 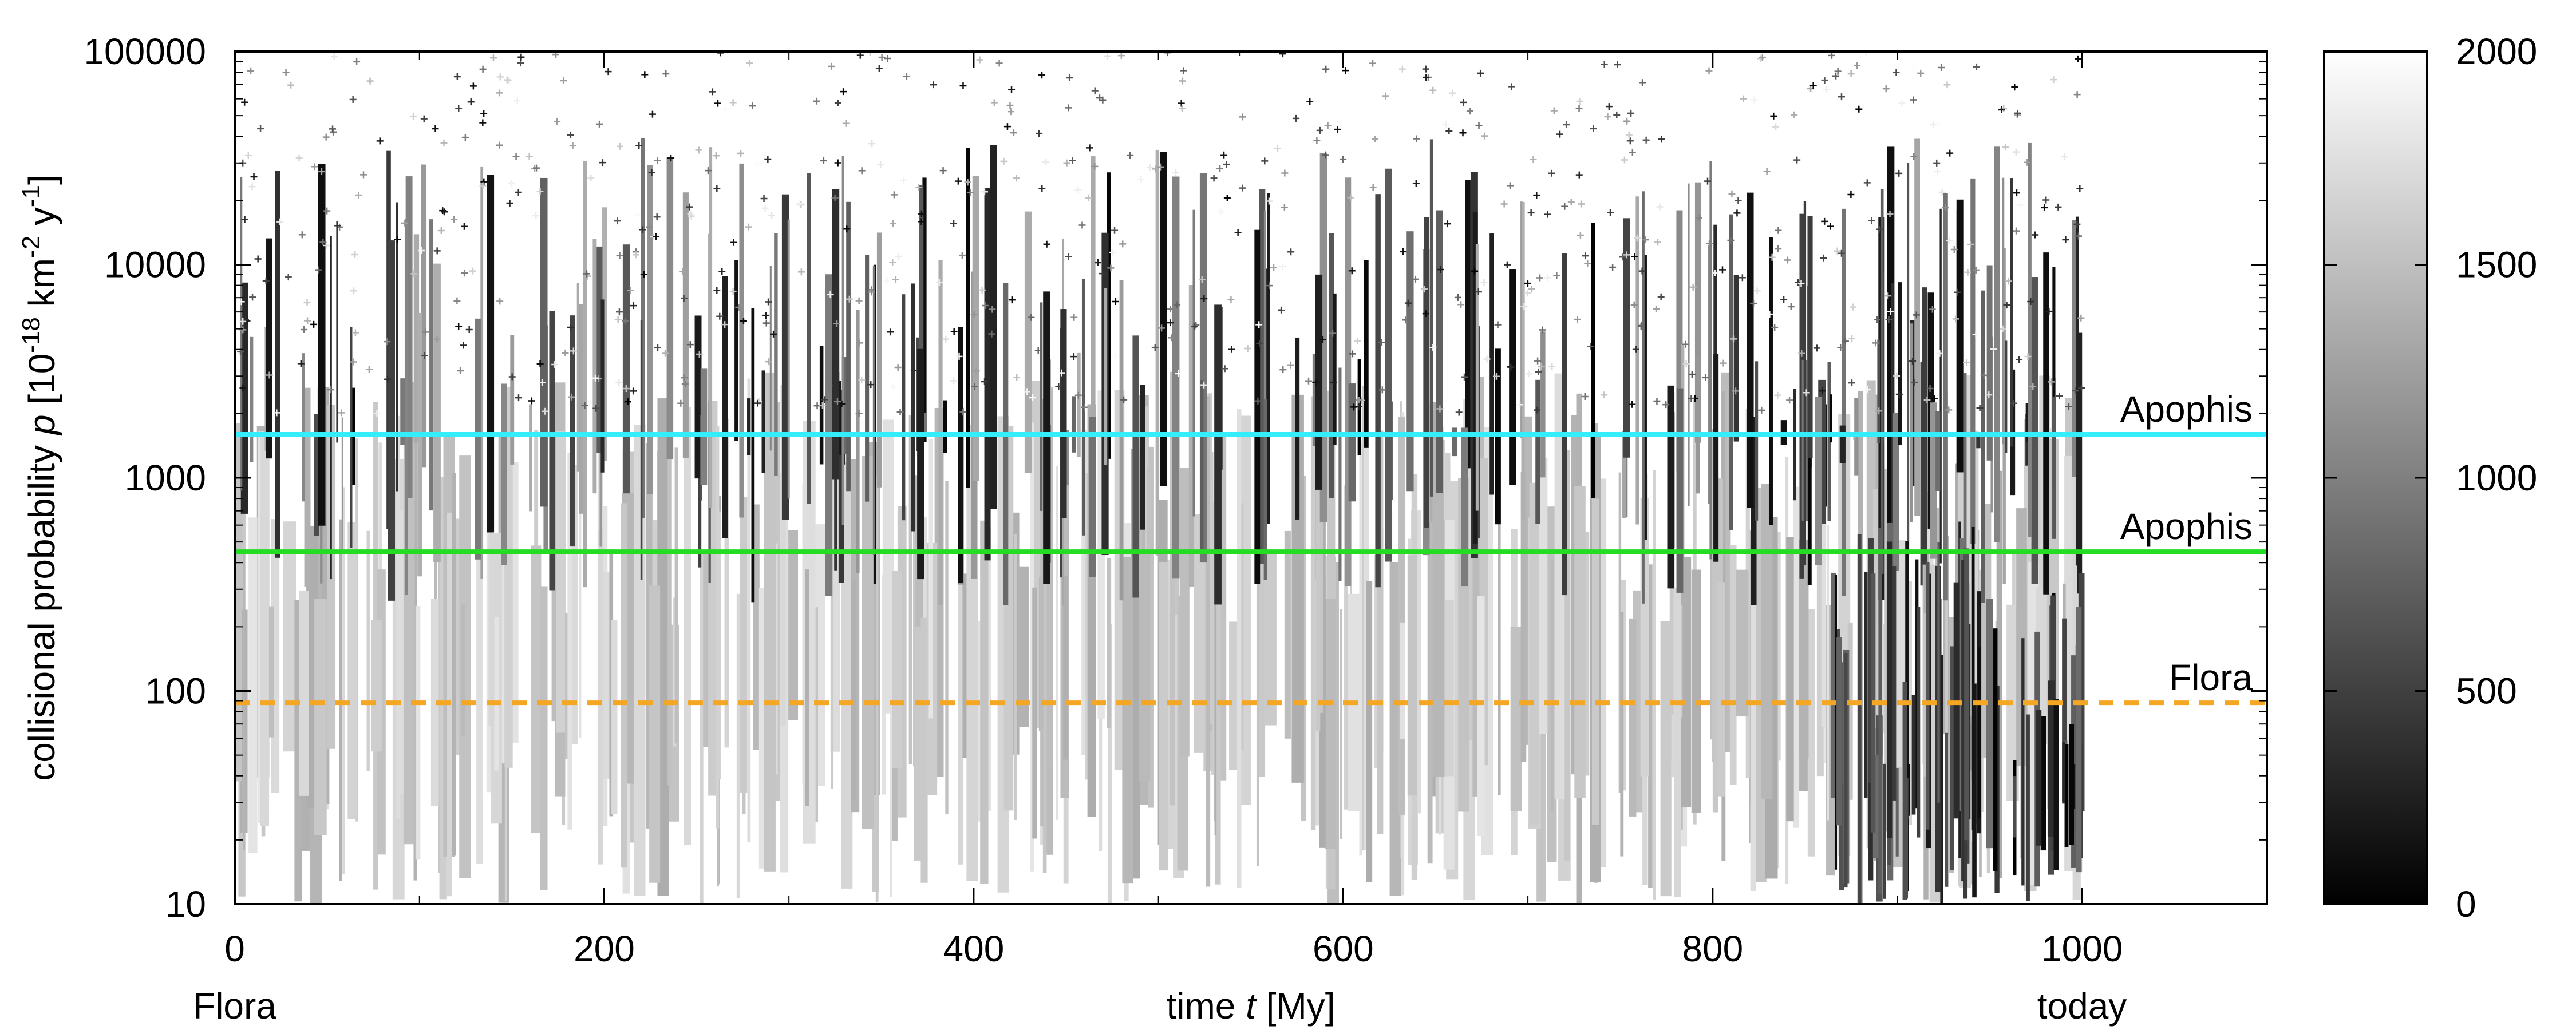 What do you see at coordinates (2375, 477) in the screenshot?
I see `colorbar` at bounding box center [2375, 477].